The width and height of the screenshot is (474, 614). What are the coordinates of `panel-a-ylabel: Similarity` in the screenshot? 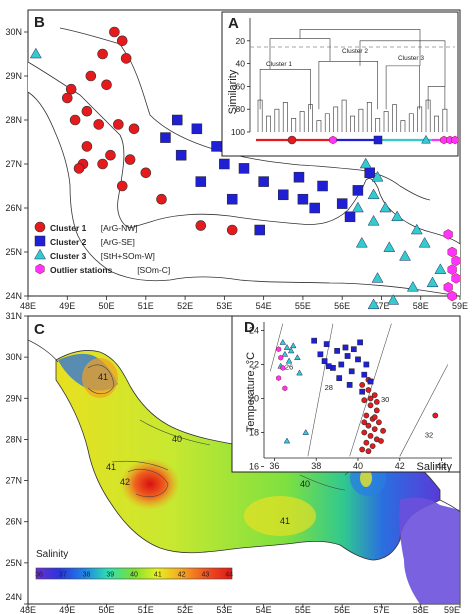 It's located at (233, 91).